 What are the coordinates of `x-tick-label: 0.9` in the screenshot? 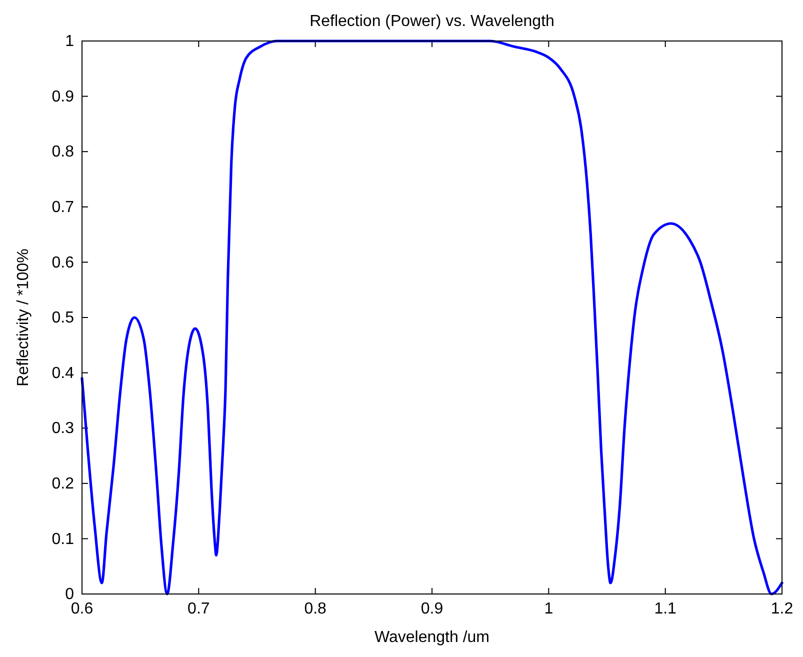 It's located at (432, 609).